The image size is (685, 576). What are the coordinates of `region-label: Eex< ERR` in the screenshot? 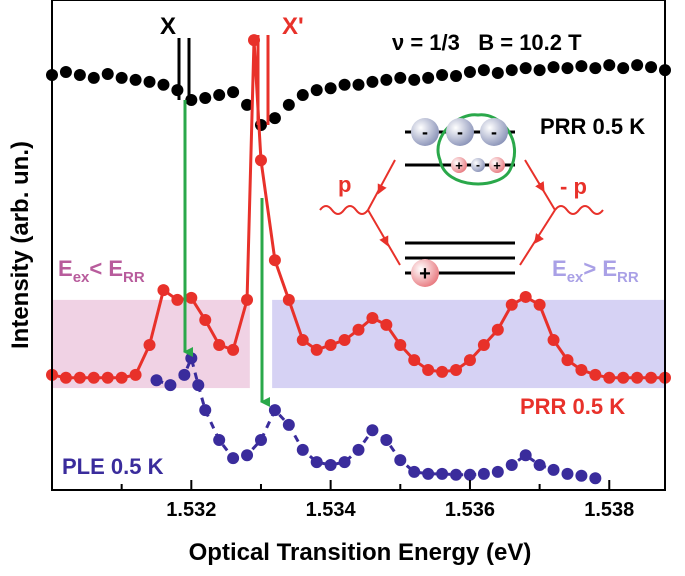 It's located at (101, 271).